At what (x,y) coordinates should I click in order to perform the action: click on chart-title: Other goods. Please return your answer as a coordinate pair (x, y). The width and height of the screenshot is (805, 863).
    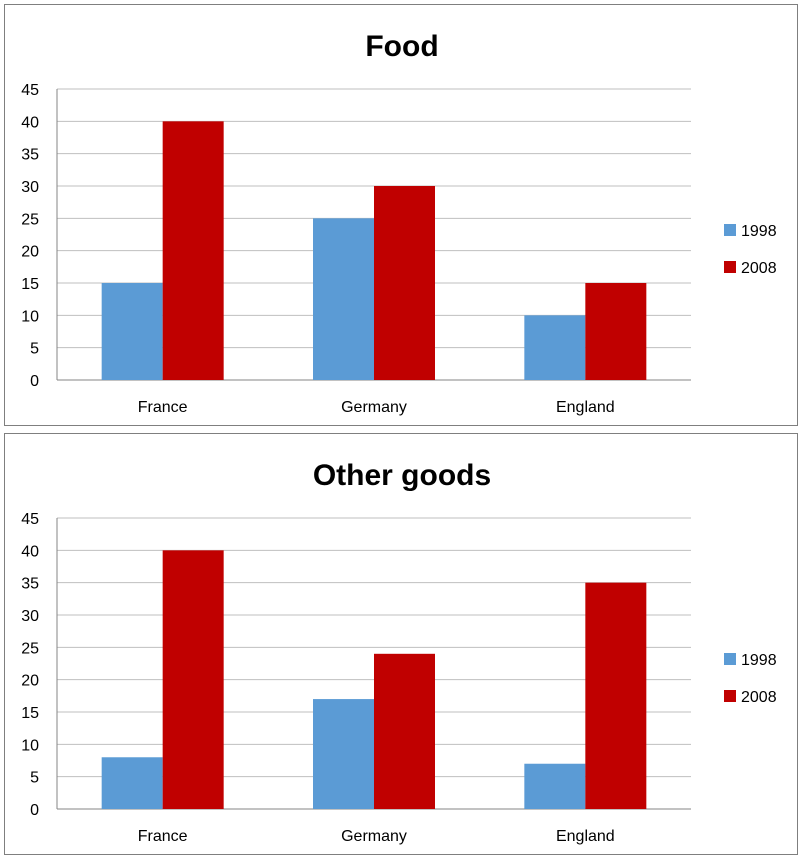
    Looking at the image, I should click on (402, 475).